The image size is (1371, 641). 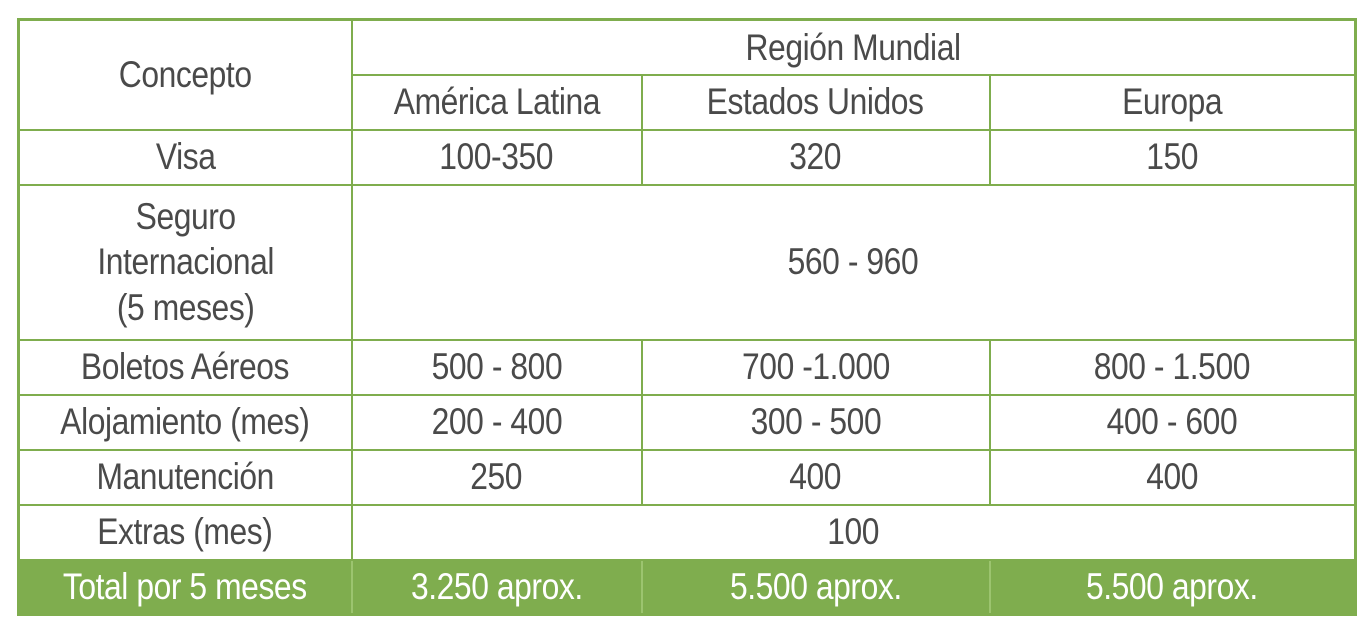 I want to click on header-row-regions: América Latina Estados Unidos Europa, so click(x=688, y=102).